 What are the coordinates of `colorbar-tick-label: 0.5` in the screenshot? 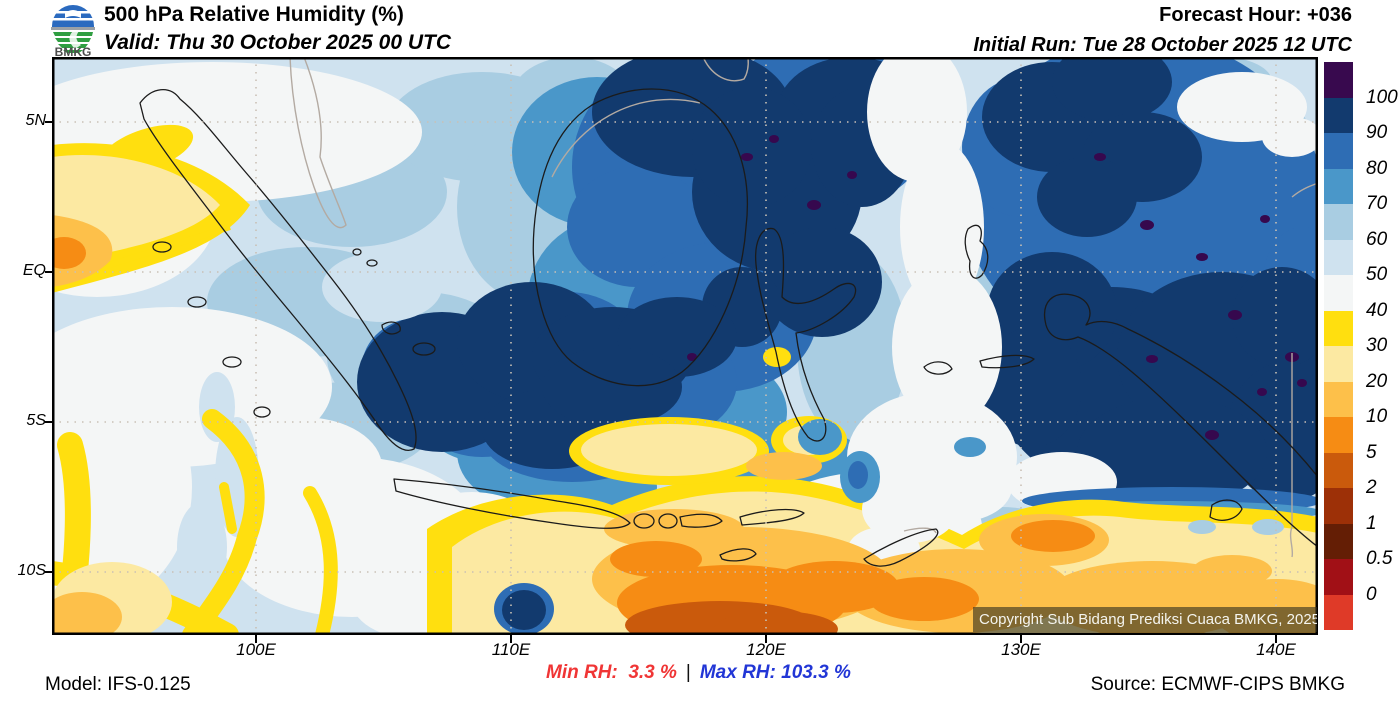 It's located at (1379, 558).